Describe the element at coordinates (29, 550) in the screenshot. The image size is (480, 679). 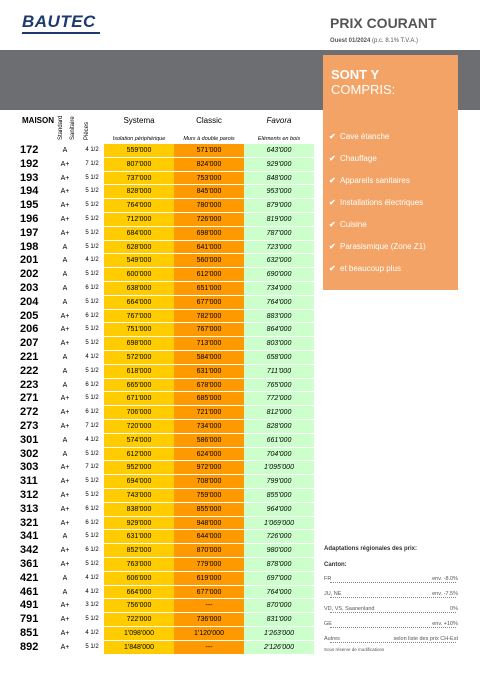
I see `house-number: 342` at that location.